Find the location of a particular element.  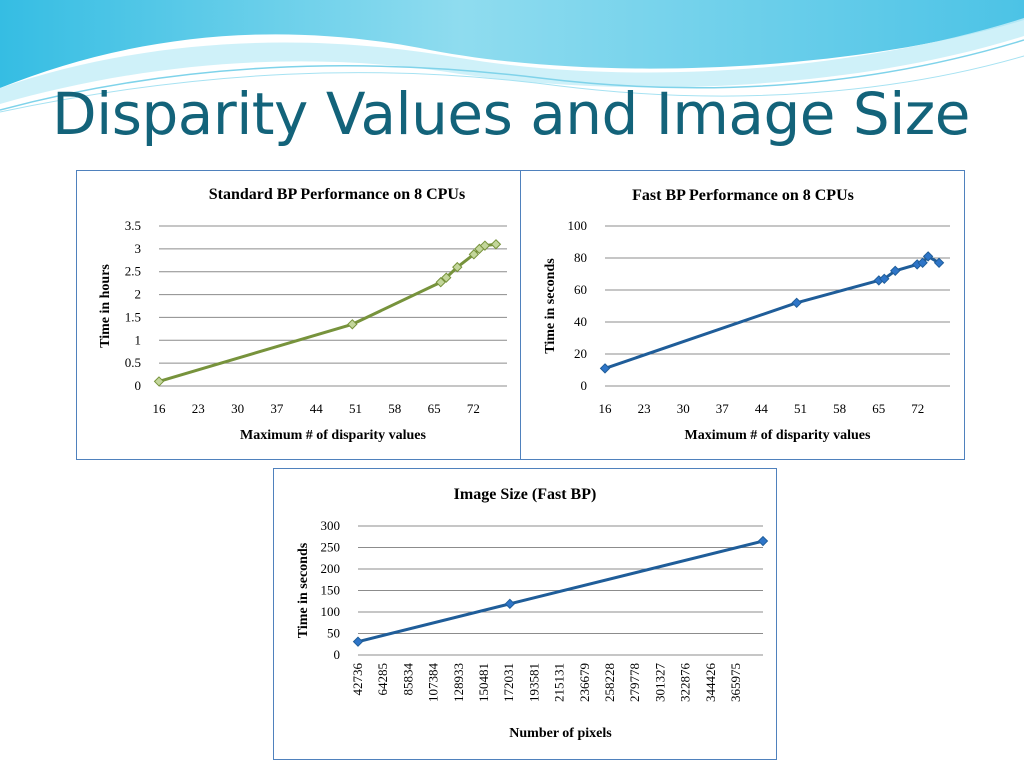

y-tick-label: 3.5 is located at coordinates (133, 225).